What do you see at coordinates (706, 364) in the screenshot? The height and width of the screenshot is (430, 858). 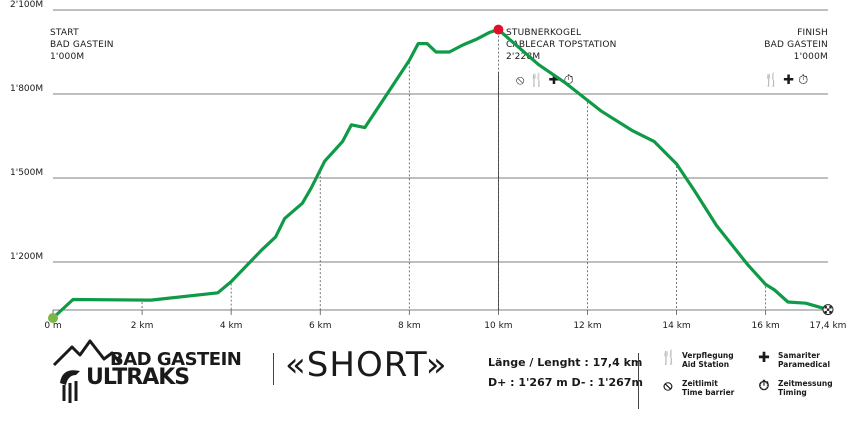 I see `legend-aid-en: Aid Station` at bounding box center [706, 364].